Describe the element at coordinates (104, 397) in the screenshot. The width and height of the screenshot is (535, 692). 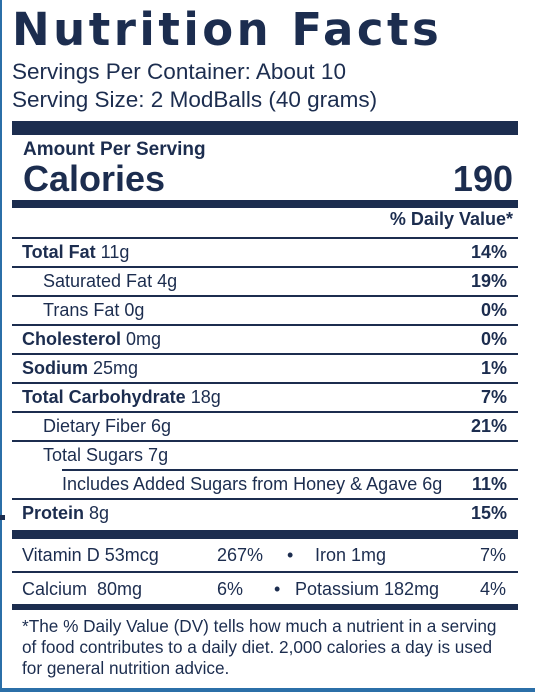
I see `nutrient-name: Total Carbohydrate` at that location.